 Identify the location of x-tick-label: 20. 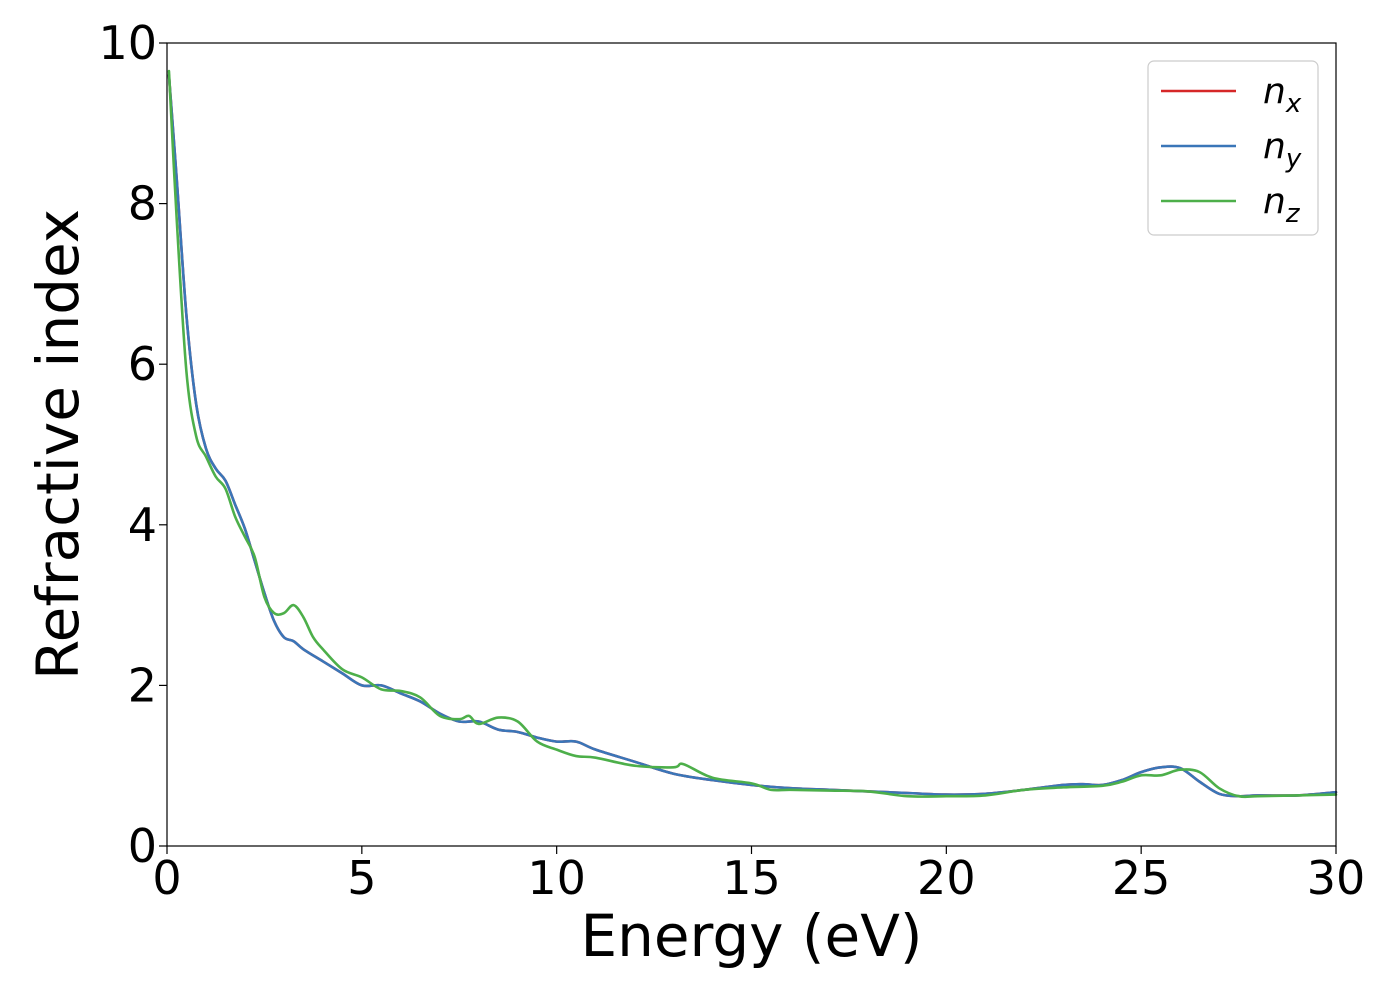
(946, 878).